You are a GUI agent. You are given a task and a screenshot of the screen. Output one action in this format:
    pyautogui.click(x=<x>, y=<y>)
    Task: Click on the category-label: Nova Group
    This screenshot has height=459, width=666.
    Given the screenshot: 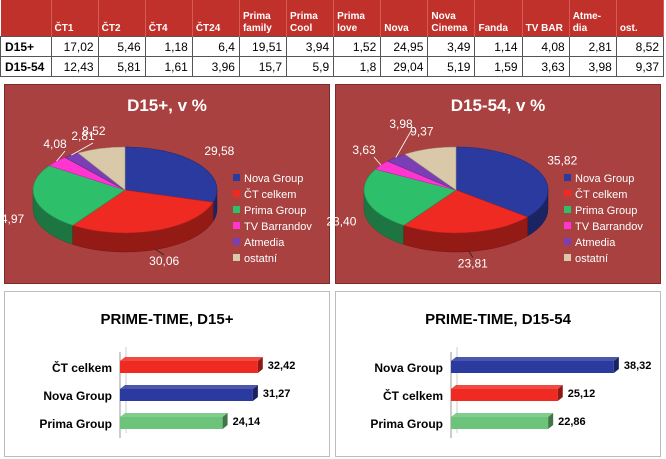 What is the action you would take?
    pyautogui.click(x=77, y=396)
    